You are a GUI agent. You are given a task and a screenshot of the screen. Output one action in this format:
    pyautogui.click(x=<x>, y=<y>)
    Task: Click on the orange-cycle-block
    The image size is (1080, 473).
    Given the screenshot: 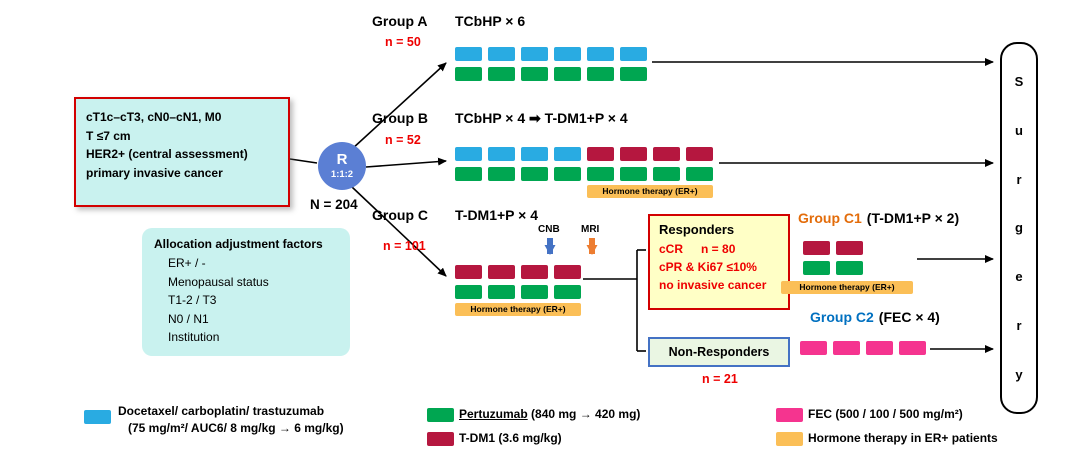 What is the action you would take?
    pyautogui.click(x=789, y=439)
    